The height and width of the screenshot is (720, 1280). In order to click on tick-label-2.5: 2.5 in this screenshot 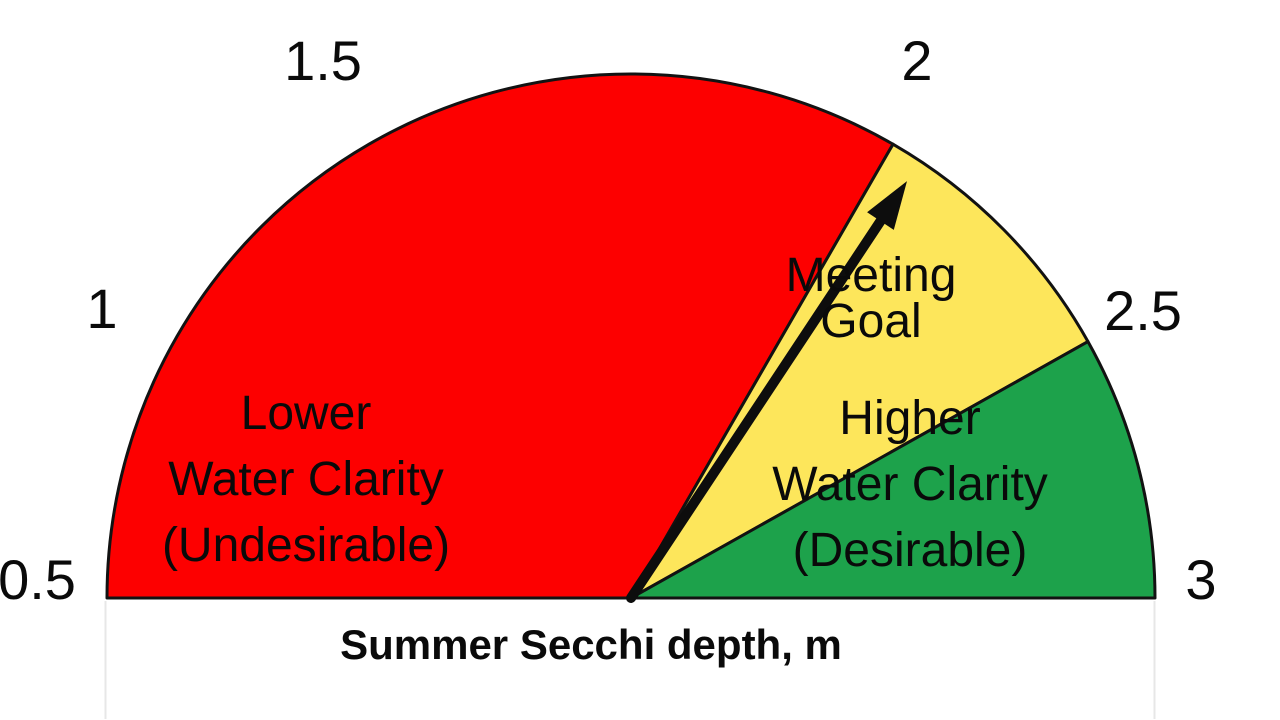, I will do `click(1143, 310)`.